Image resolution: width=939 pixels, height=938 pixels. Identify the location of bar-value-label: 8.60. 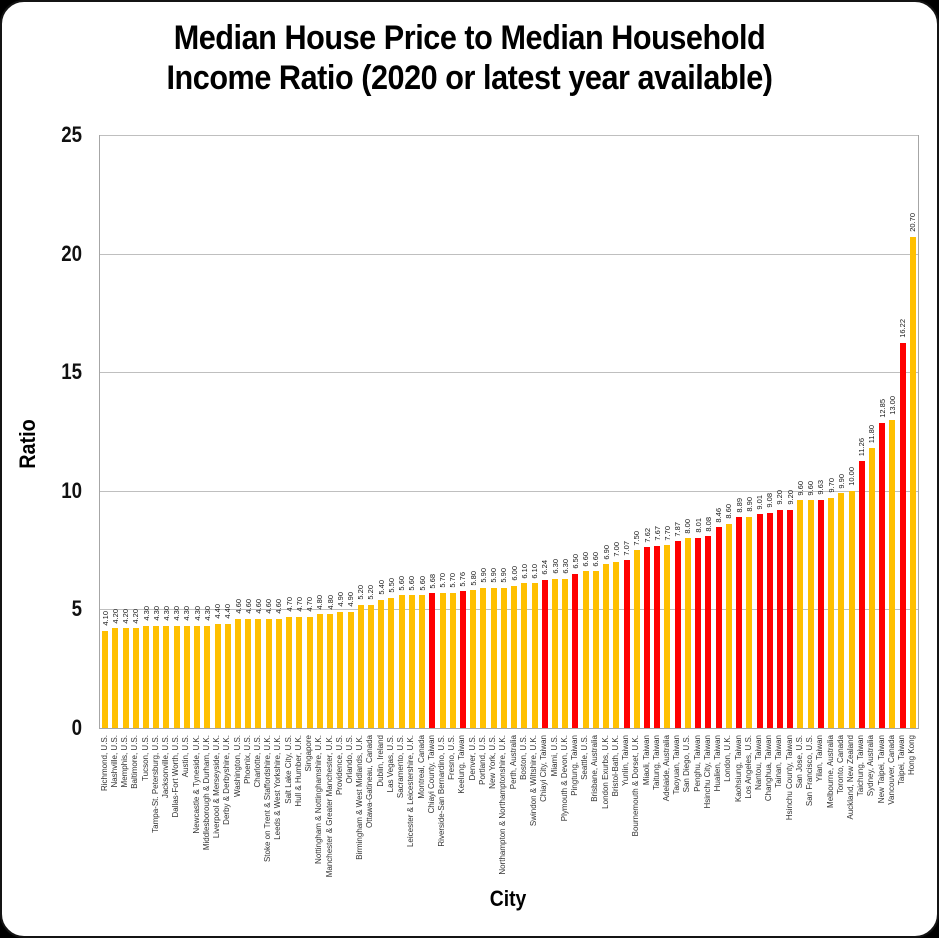
(728, 512).